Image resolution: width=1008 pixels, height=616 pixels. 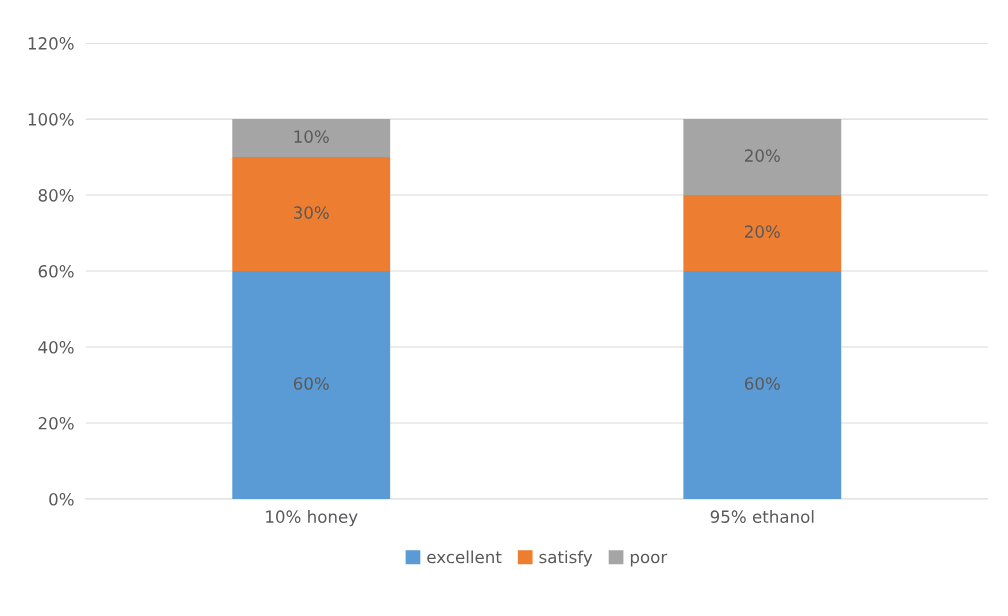 What do you see at coordinates (56, 423) in the screenshot?
I see `y-tick-label: 20%` at bounding box center [56, 423].